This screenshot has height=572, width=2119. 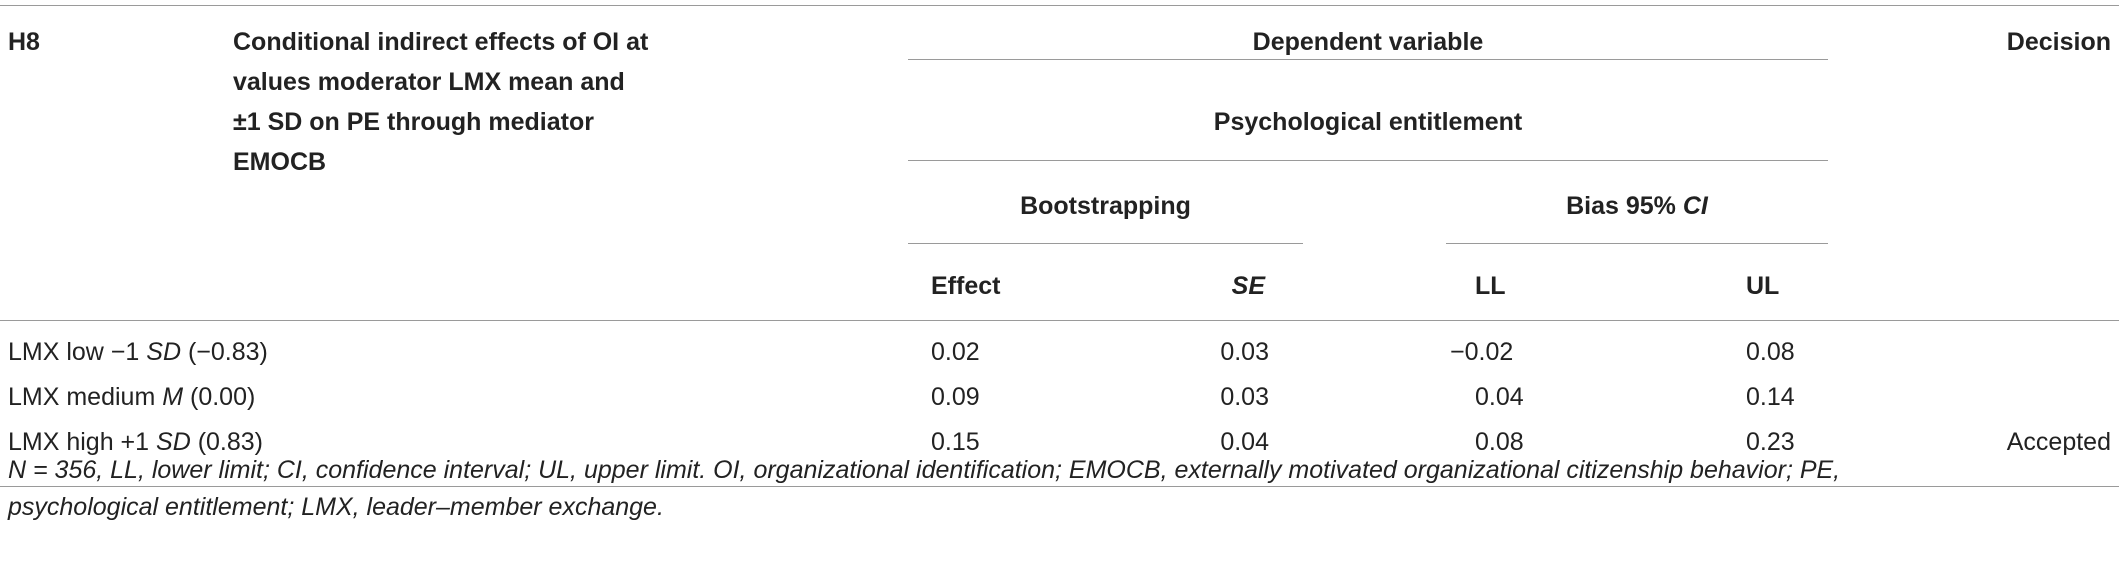 What do you see at coordinates (1770, 352) in the screenshot?
I see `ul-cell: 0.08` at bounding box center [1770, 352].